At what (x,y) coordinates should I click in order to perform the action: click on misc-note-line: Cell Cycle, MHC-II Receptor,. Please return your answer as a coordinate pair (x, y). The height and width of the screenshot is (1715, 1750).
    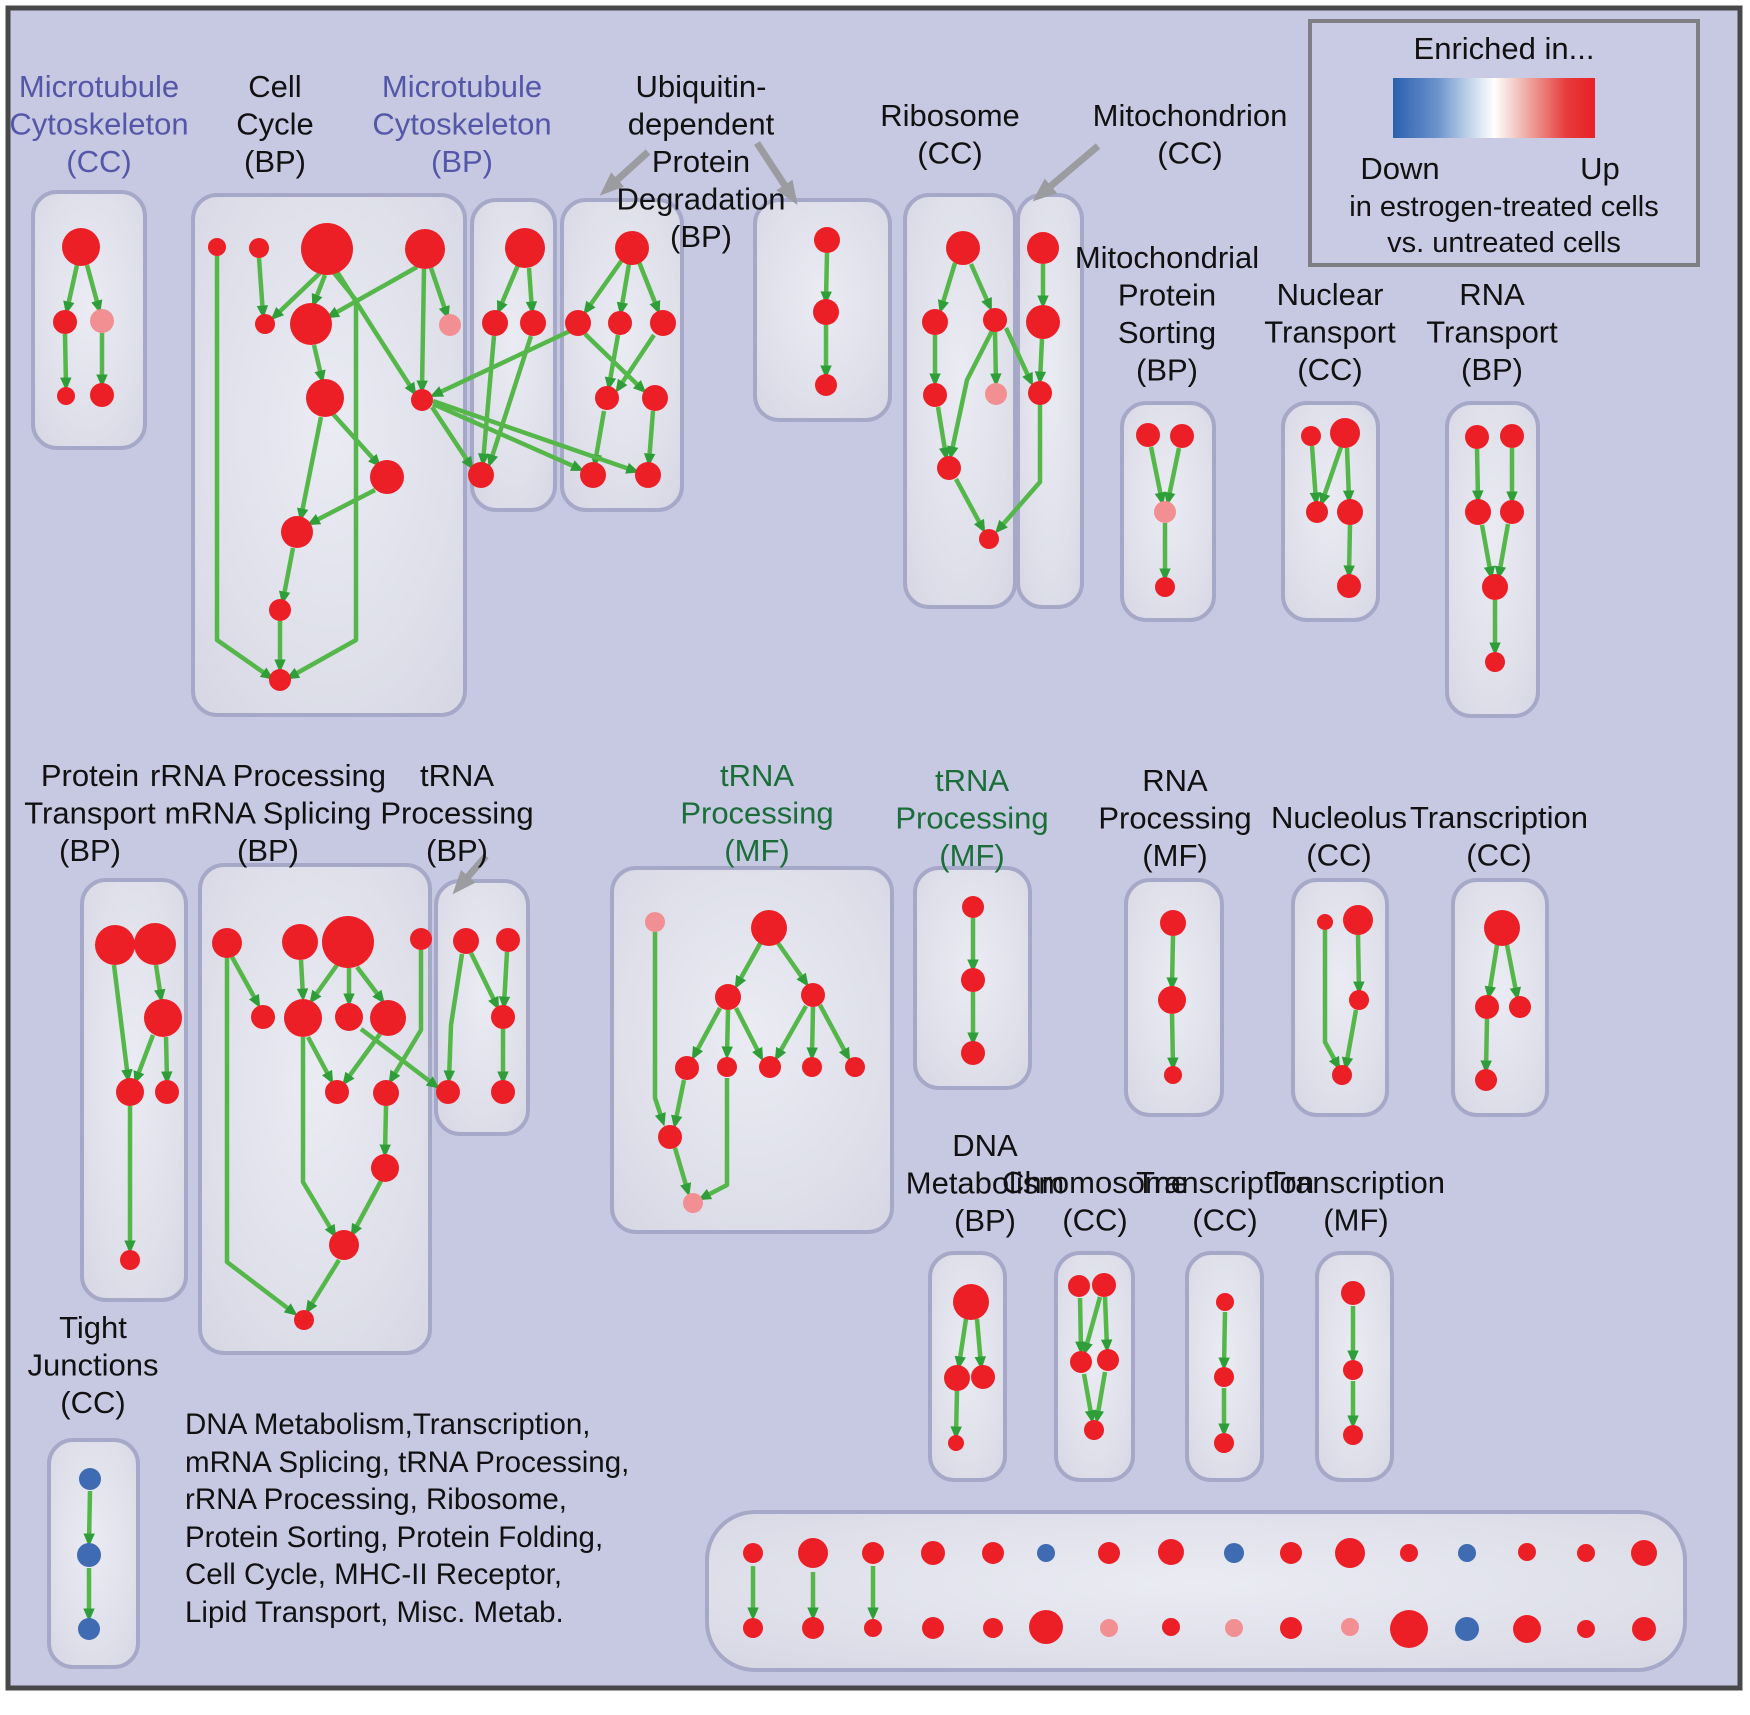
    Looking at the image, I should click on (374, 1574).